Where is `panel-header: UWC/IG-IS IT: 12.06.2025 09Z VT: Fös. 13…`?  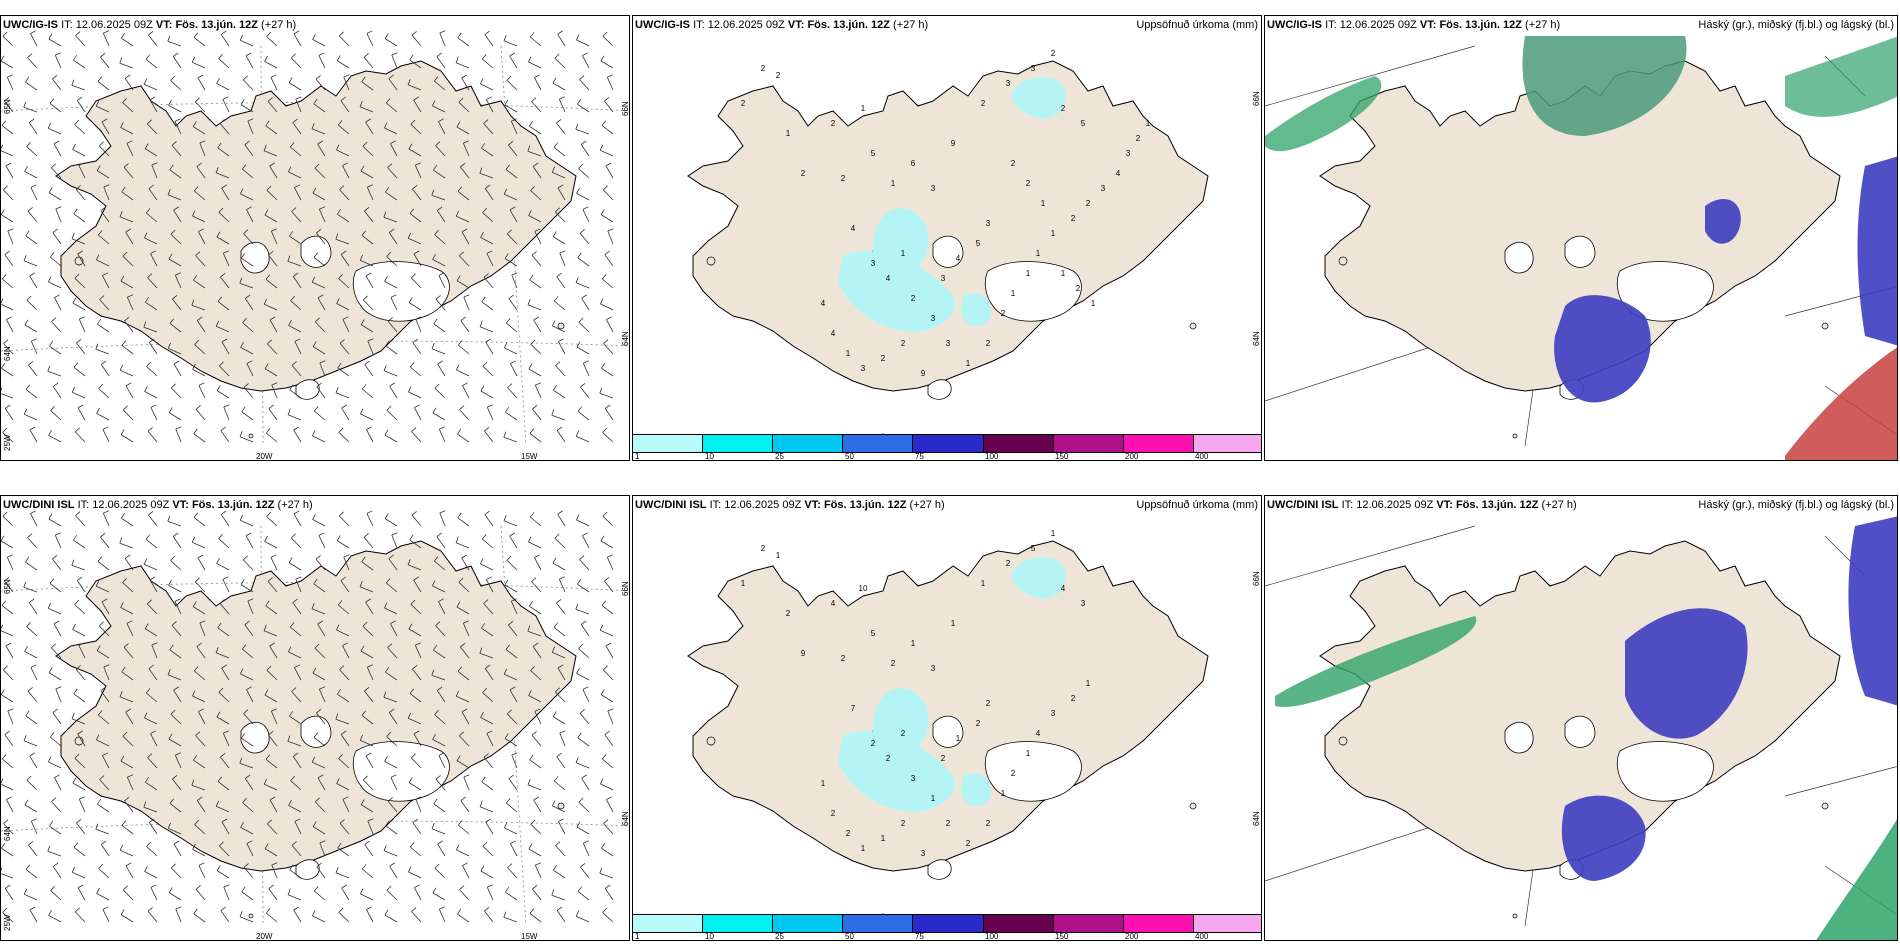 panel-header: UWC/IG-IS IT: 12.06.2025 09Z VT: Fös. 13… is located at coordinates (150, 25).